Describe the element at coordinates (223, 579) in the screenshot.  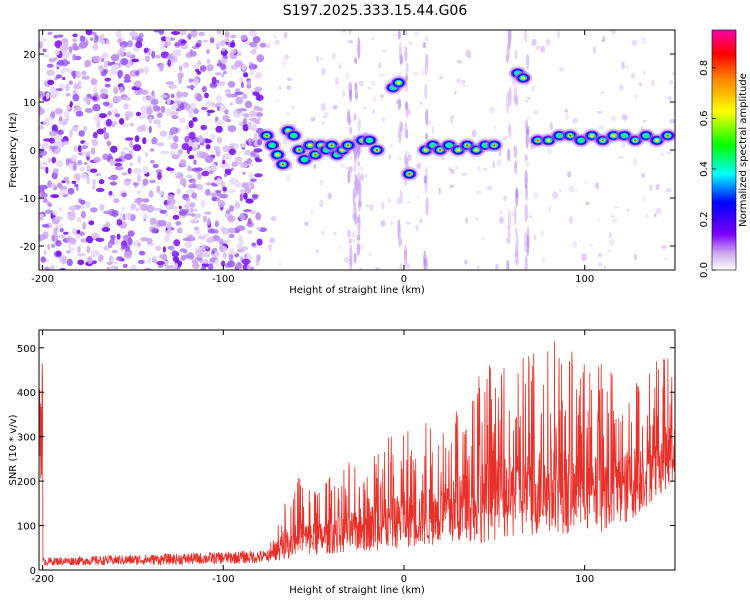
I see `x-tick-label: -100` at that location.